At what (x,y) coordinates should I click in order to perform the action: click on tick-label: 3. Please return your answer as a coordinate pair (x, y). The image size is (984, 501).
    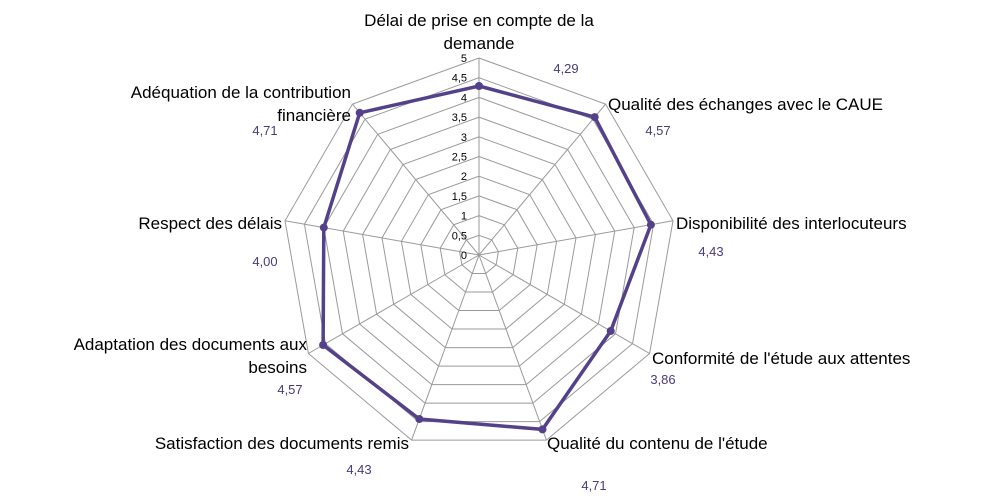
    Looking at the image, I should click on (464, 138).